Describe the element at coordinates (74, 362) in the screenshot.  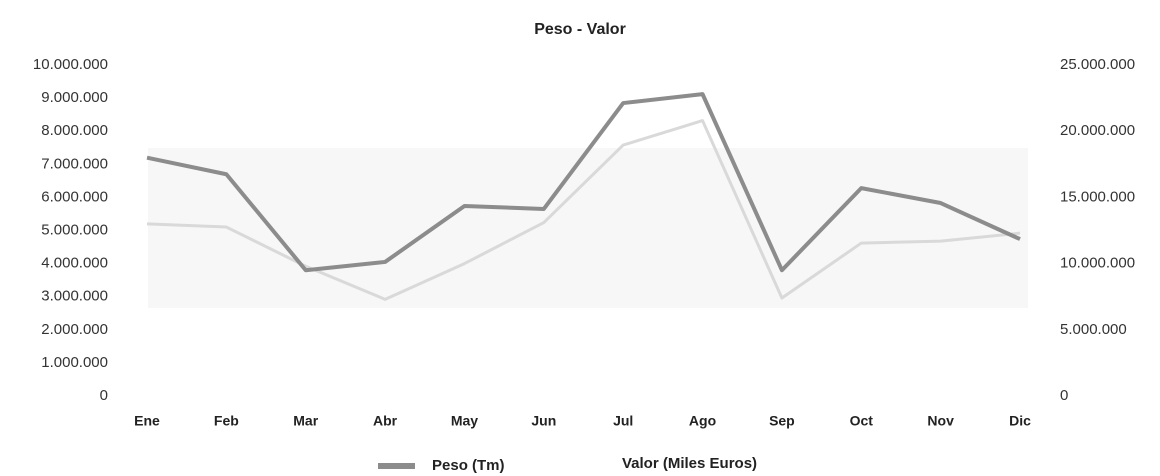
I see `y-tick-label: 1.000.000` at that location.